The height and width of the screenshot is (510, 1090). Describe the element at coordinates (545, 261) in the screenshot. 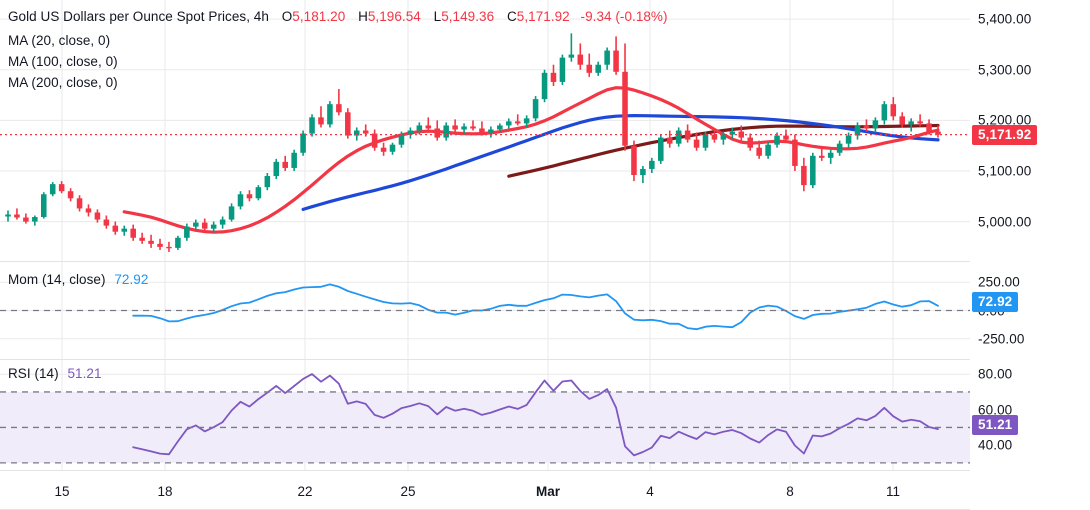

I see `panel-separator-price-mom` at that location.